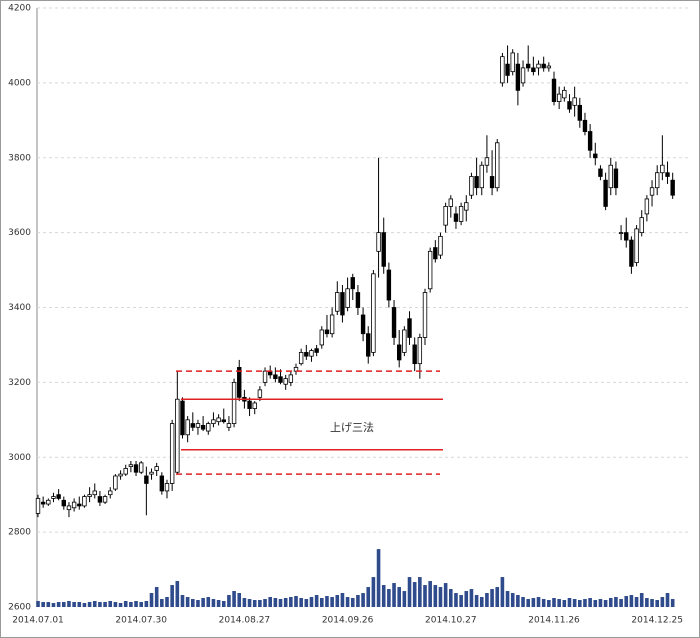  What do you see at coordinates (19, 533) in the screenshot?
I see `y-tick-label: 2800` at bounding box center [19, 533].